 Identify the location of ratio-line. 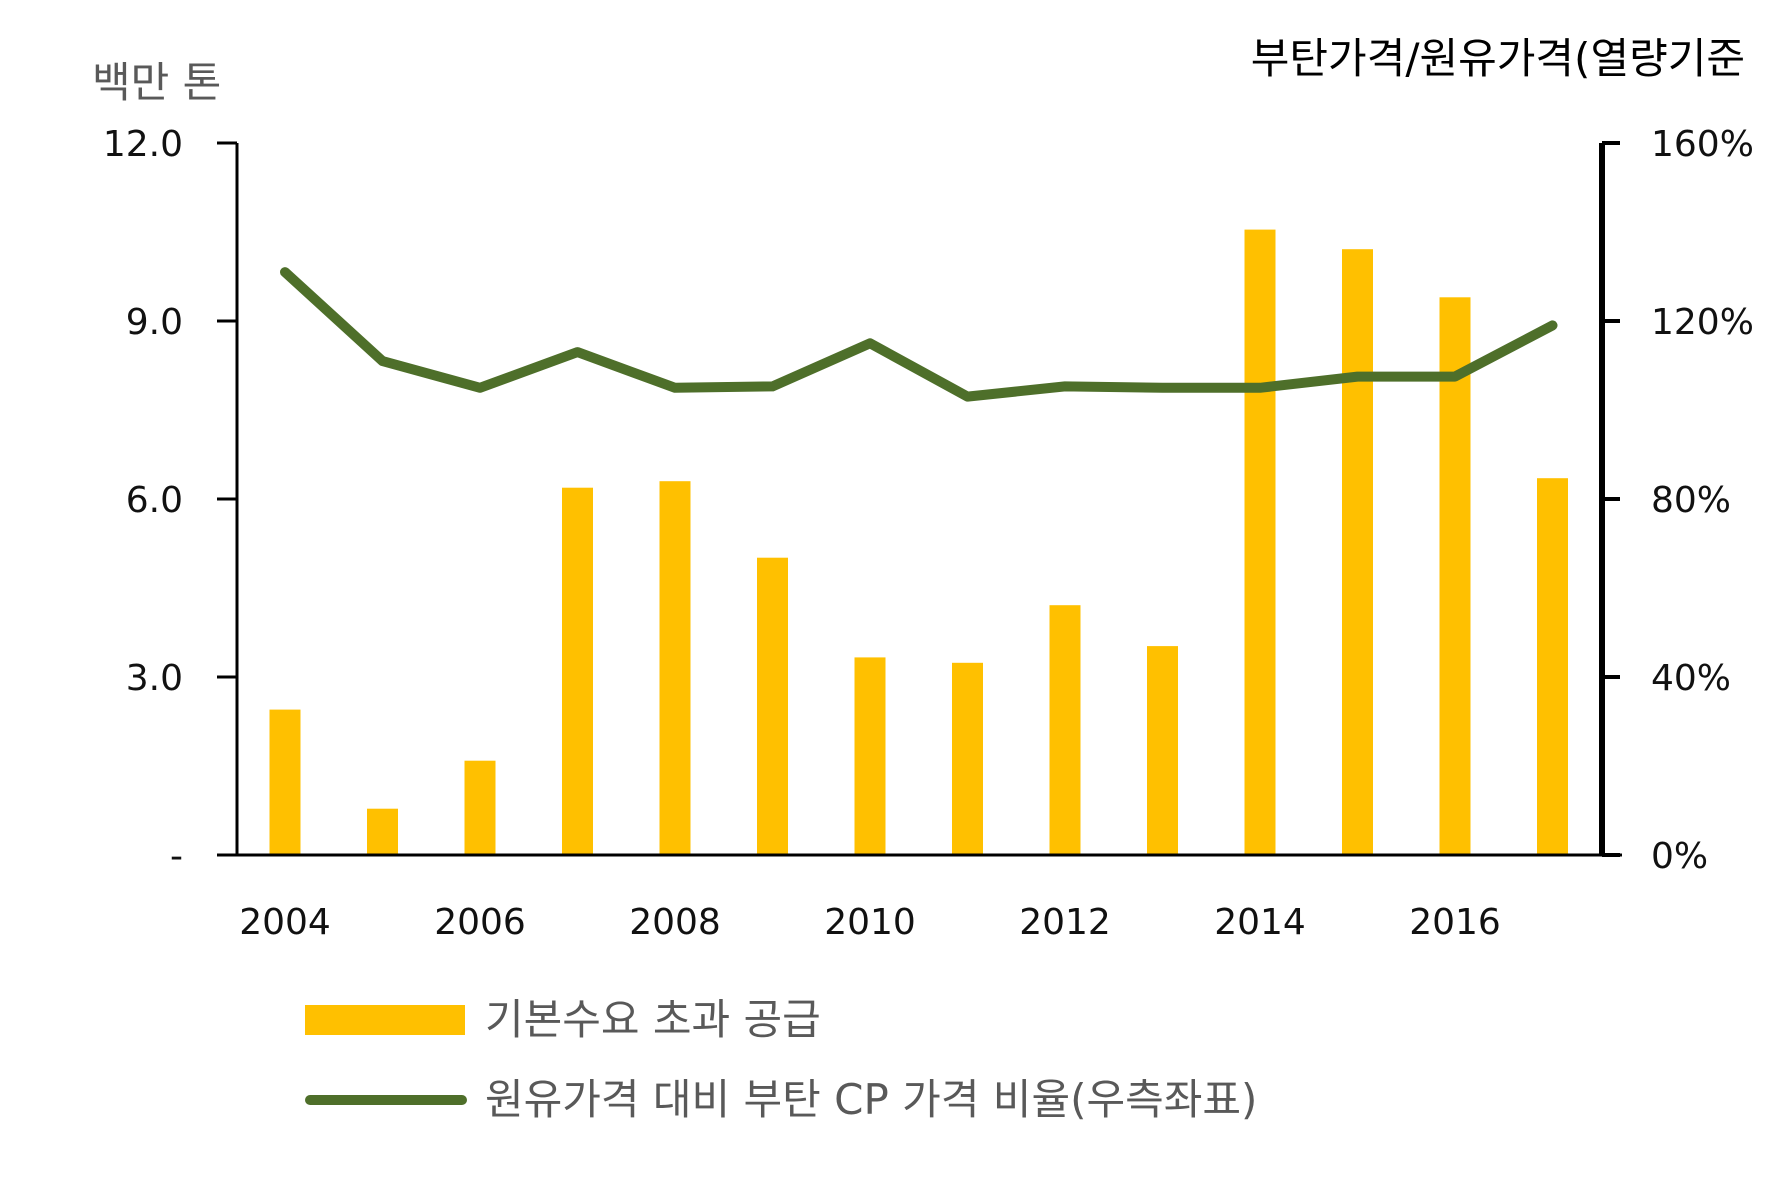
(919, 334).